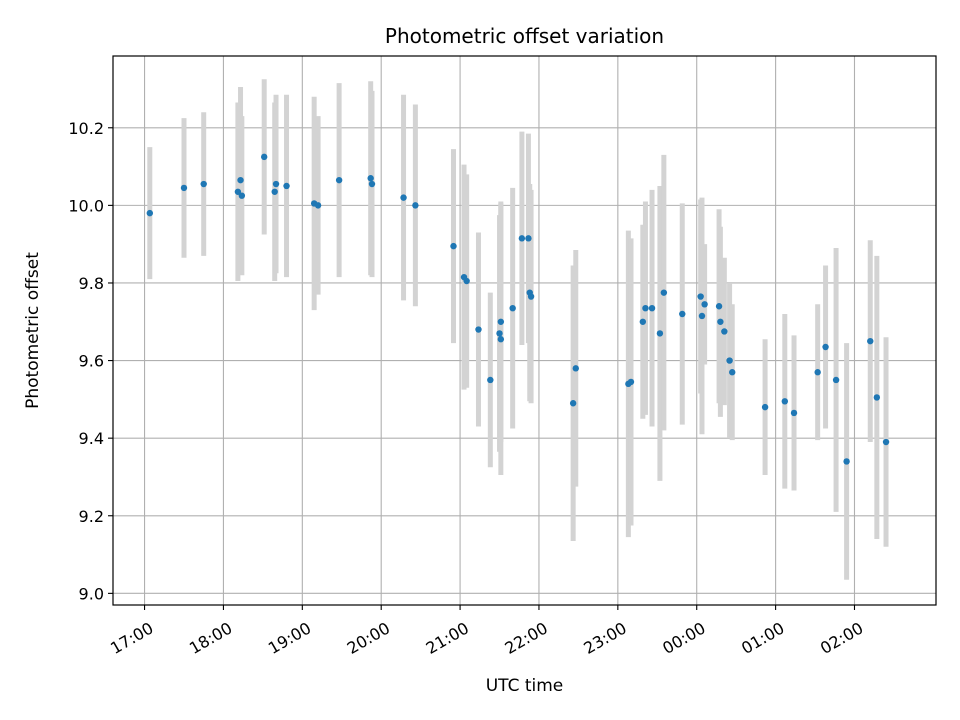 The height and width of the screenshot is (720, 960). What do you see at coordinates (762, 638) in the screenshot?
I see `x-tick-label: 01:00` at bounding box center [762, 638].